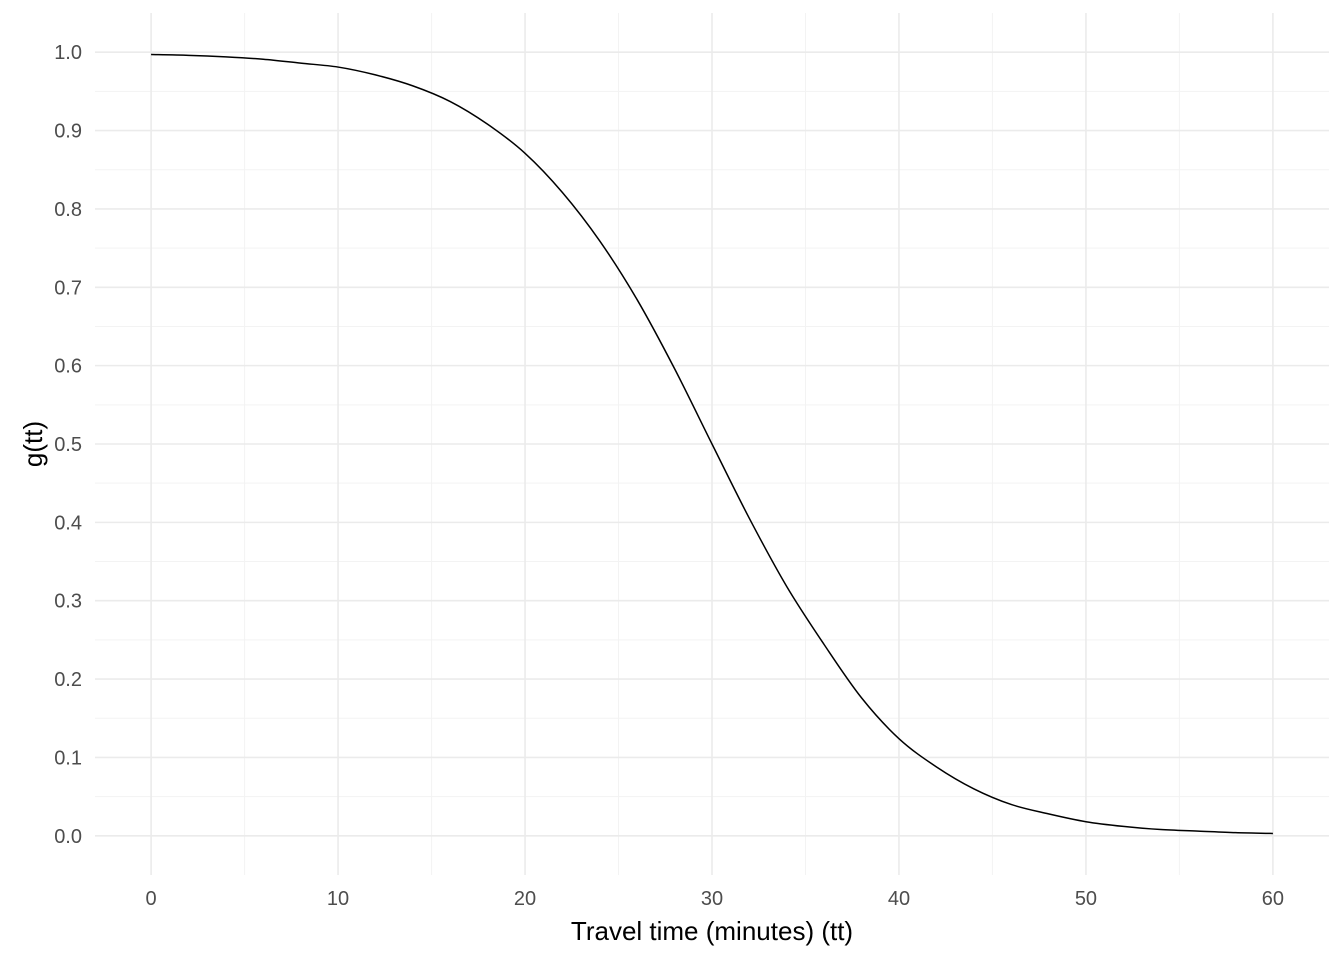 Image resolution: width=1344 pixels, height=960 pixels. I want to click on x-axis-title: Travel time (minutes) (tt), so click(712, 931).